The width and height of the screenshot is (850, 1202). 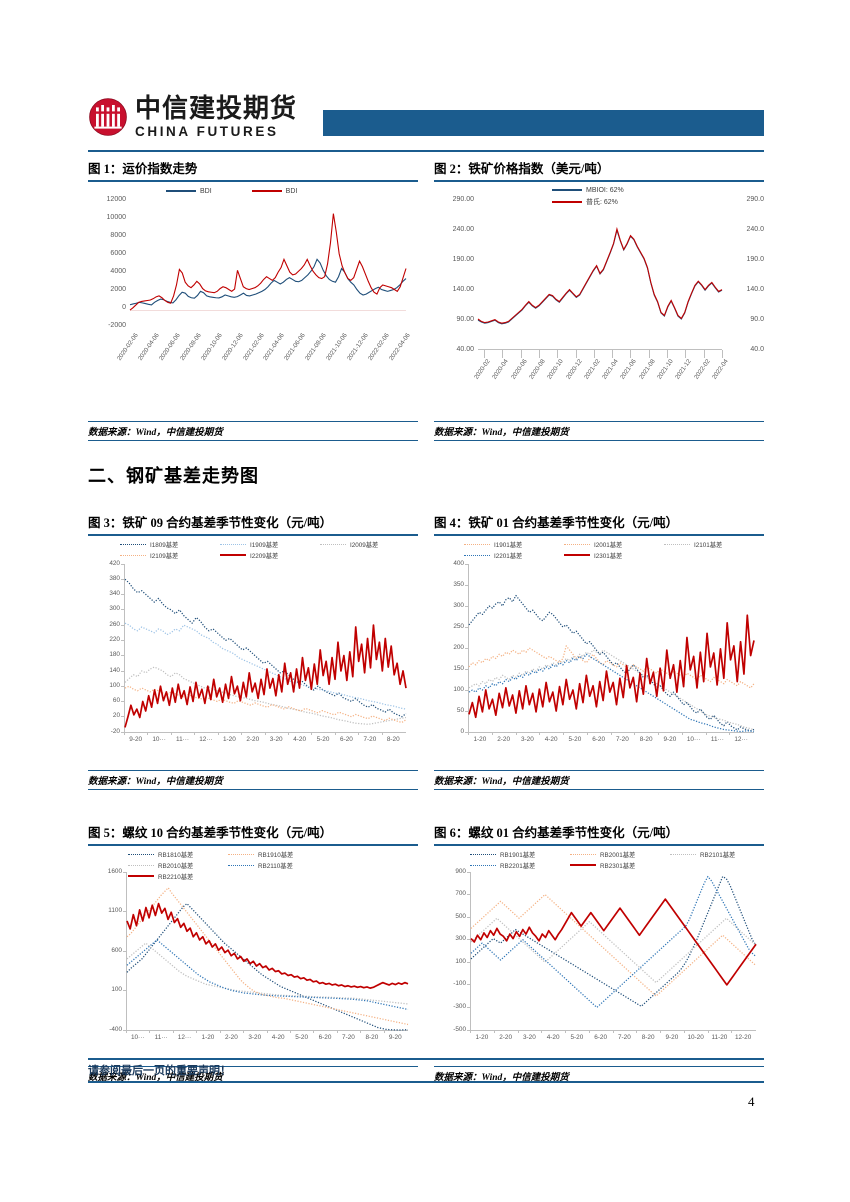 I want to click on legend-item-bdi-blue: BDI, so click(x=189, y=191).